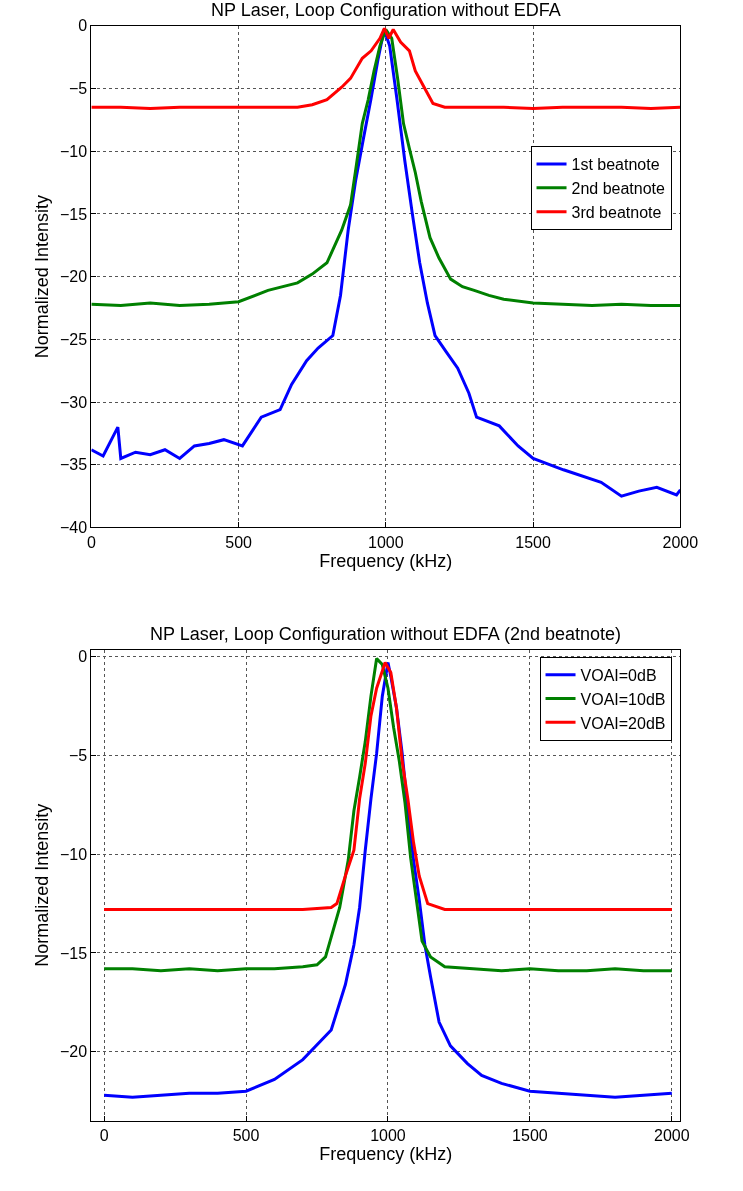 The height and width of the screenshot is (1191, 743). I want to click on legend-label: 2nd beatnote, so click(618, 189).